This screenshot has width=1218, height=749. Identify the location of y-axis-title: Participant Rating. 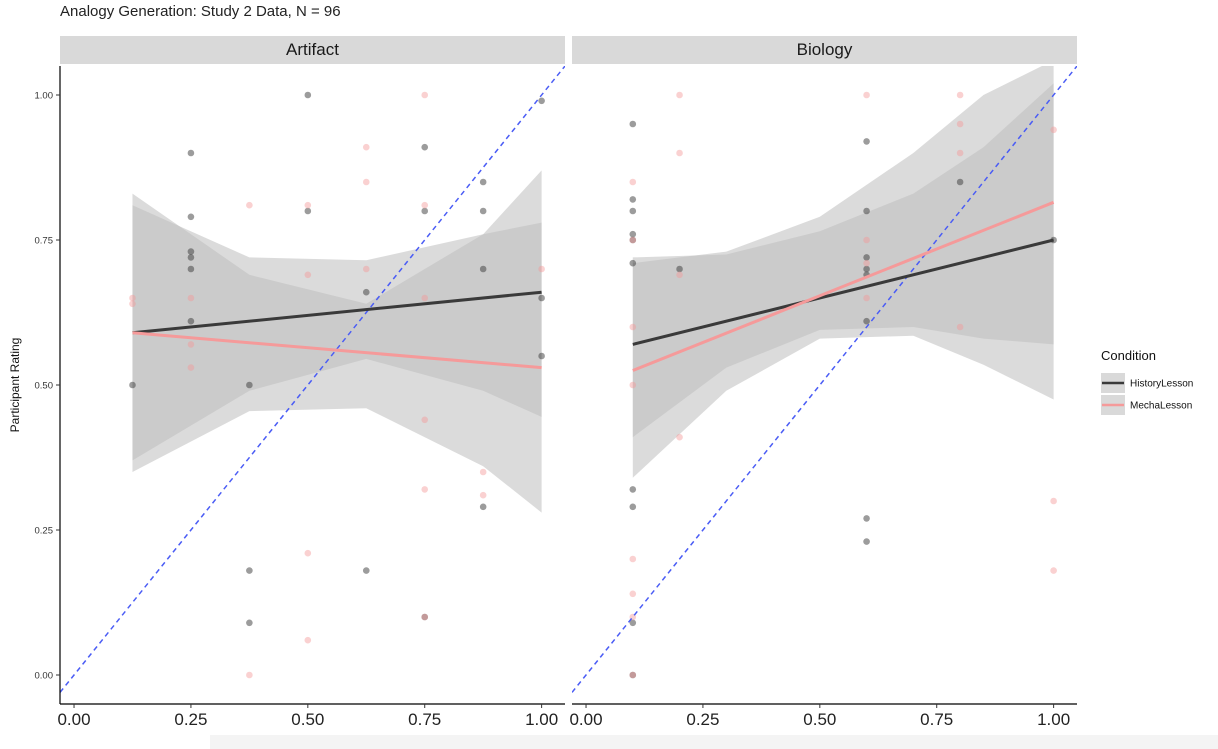
(15, 385).